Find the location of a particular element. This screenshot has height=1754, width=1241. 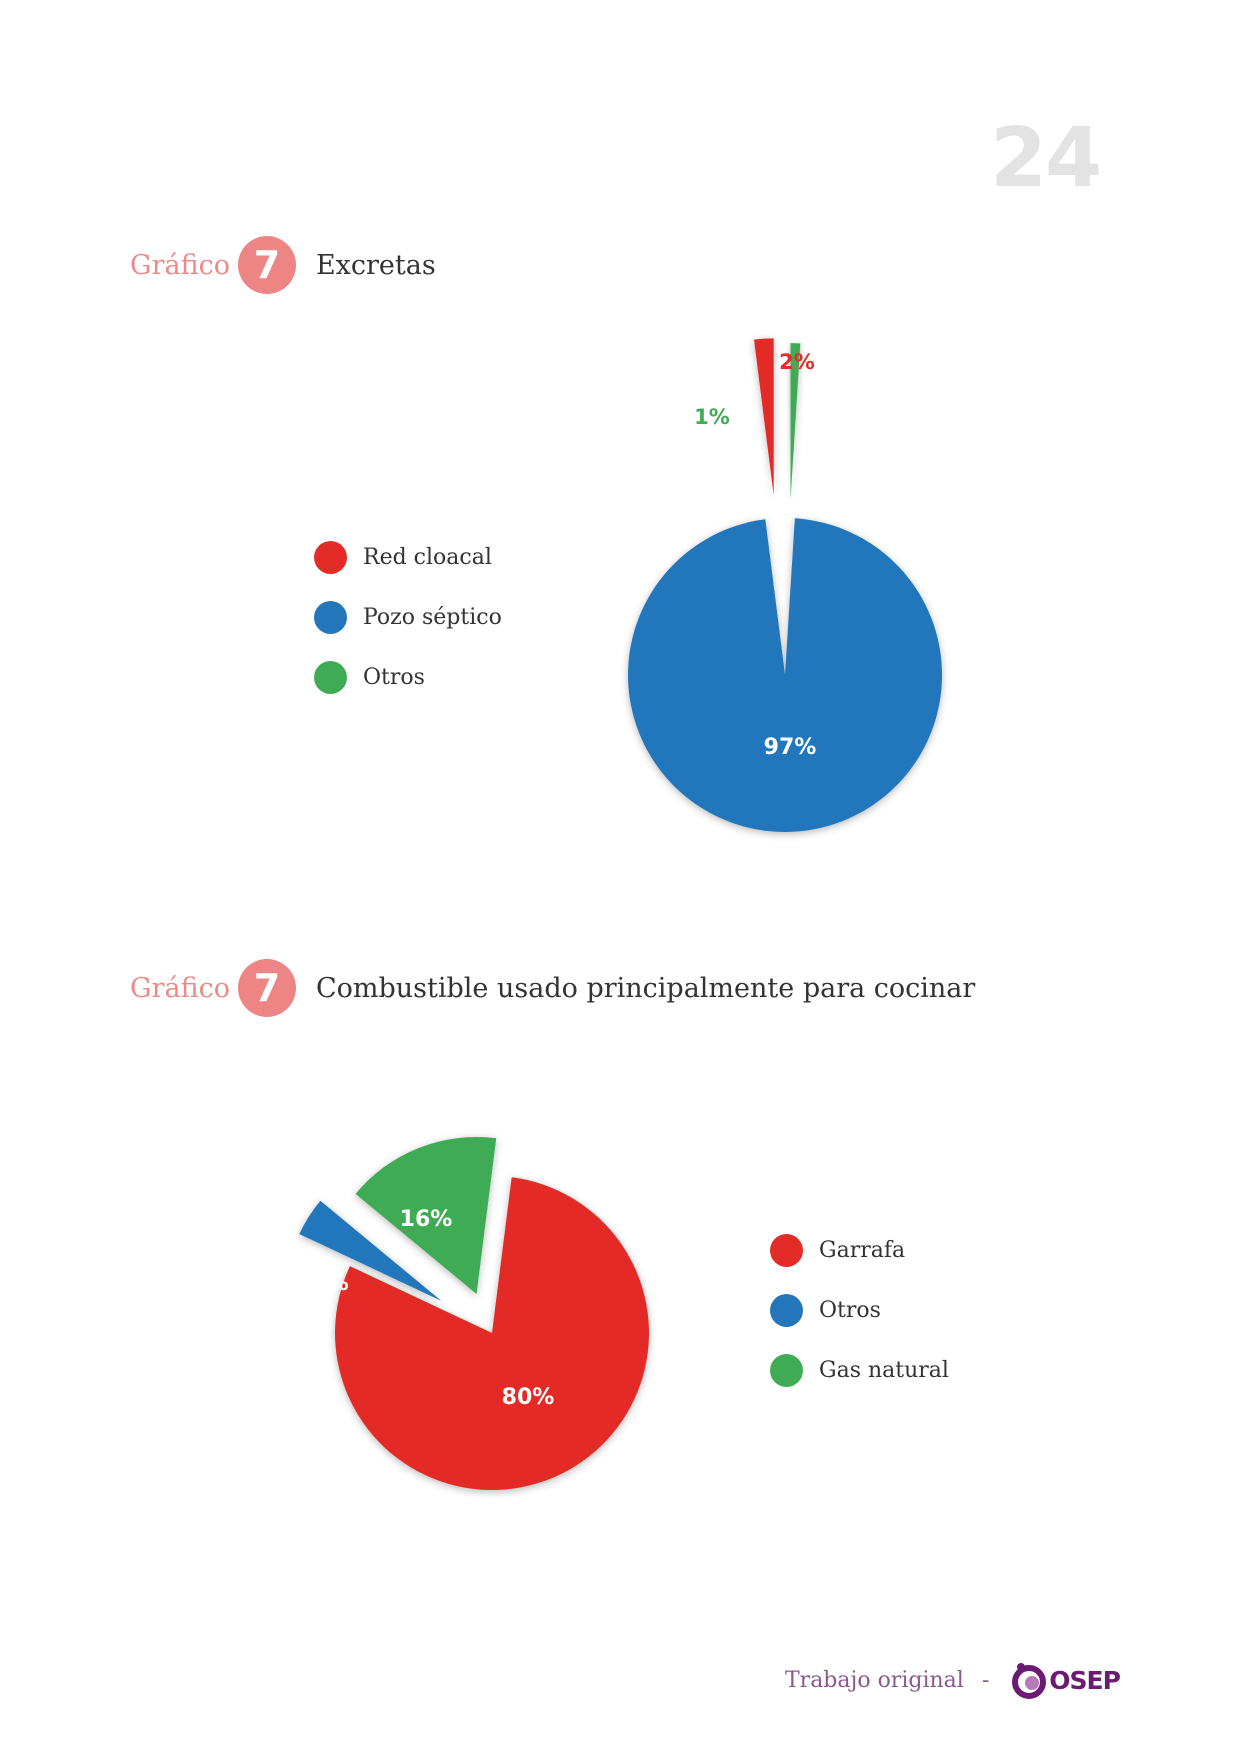

pie-chart-combustible: 80% 4% 16% is located at coordinates (474, 1313).